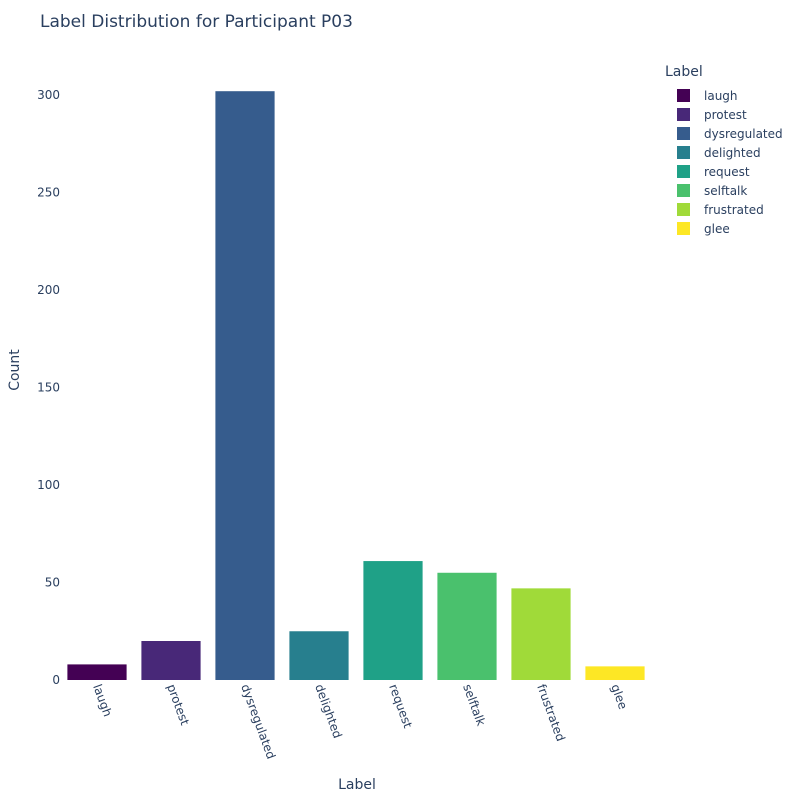 The width and height of the screenshot is (800, 800). I want to click on y-tick-label: 200, so click(48, 290).